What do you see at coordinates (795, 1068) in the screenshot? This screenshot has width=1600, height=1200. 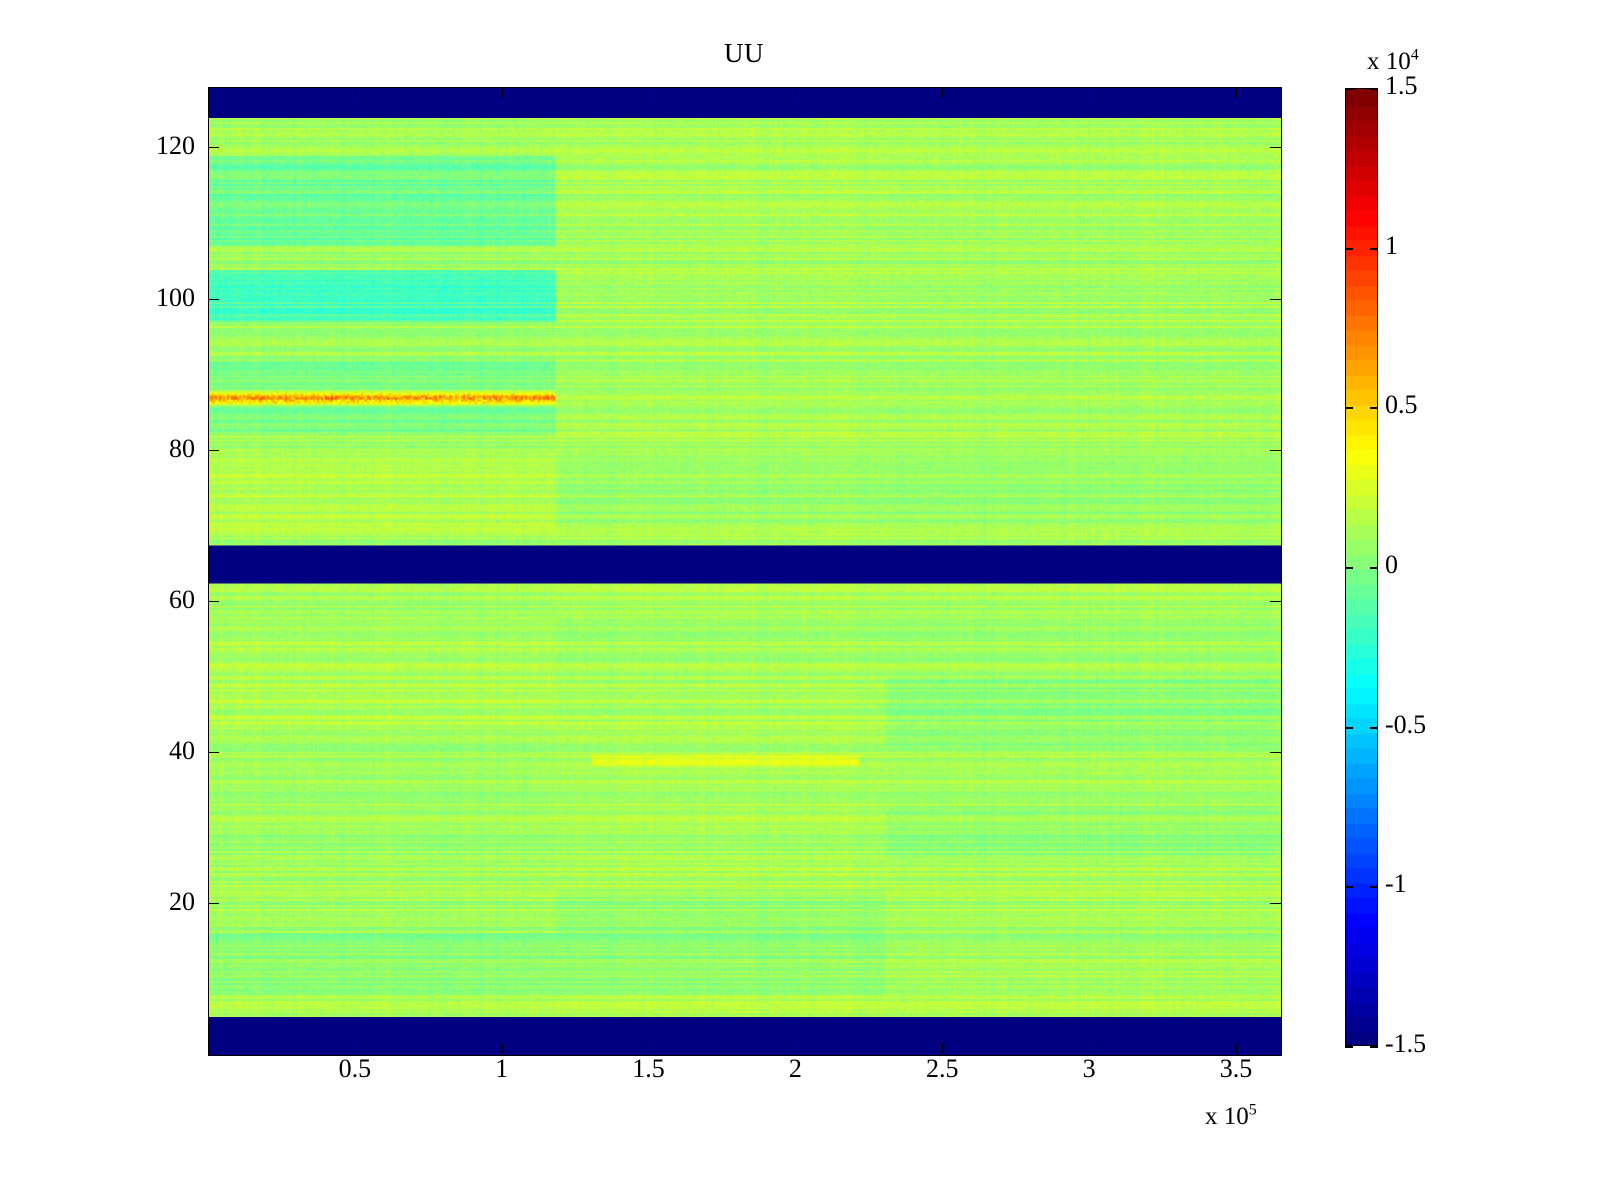 I see `x-axis-tick-label: 2` at bounding box center [795, 1068].